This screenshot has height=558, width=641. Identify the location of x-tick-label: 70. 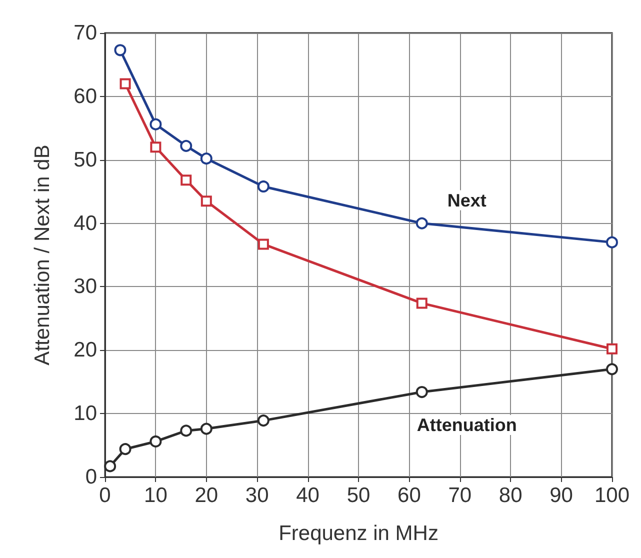
(460, 495).